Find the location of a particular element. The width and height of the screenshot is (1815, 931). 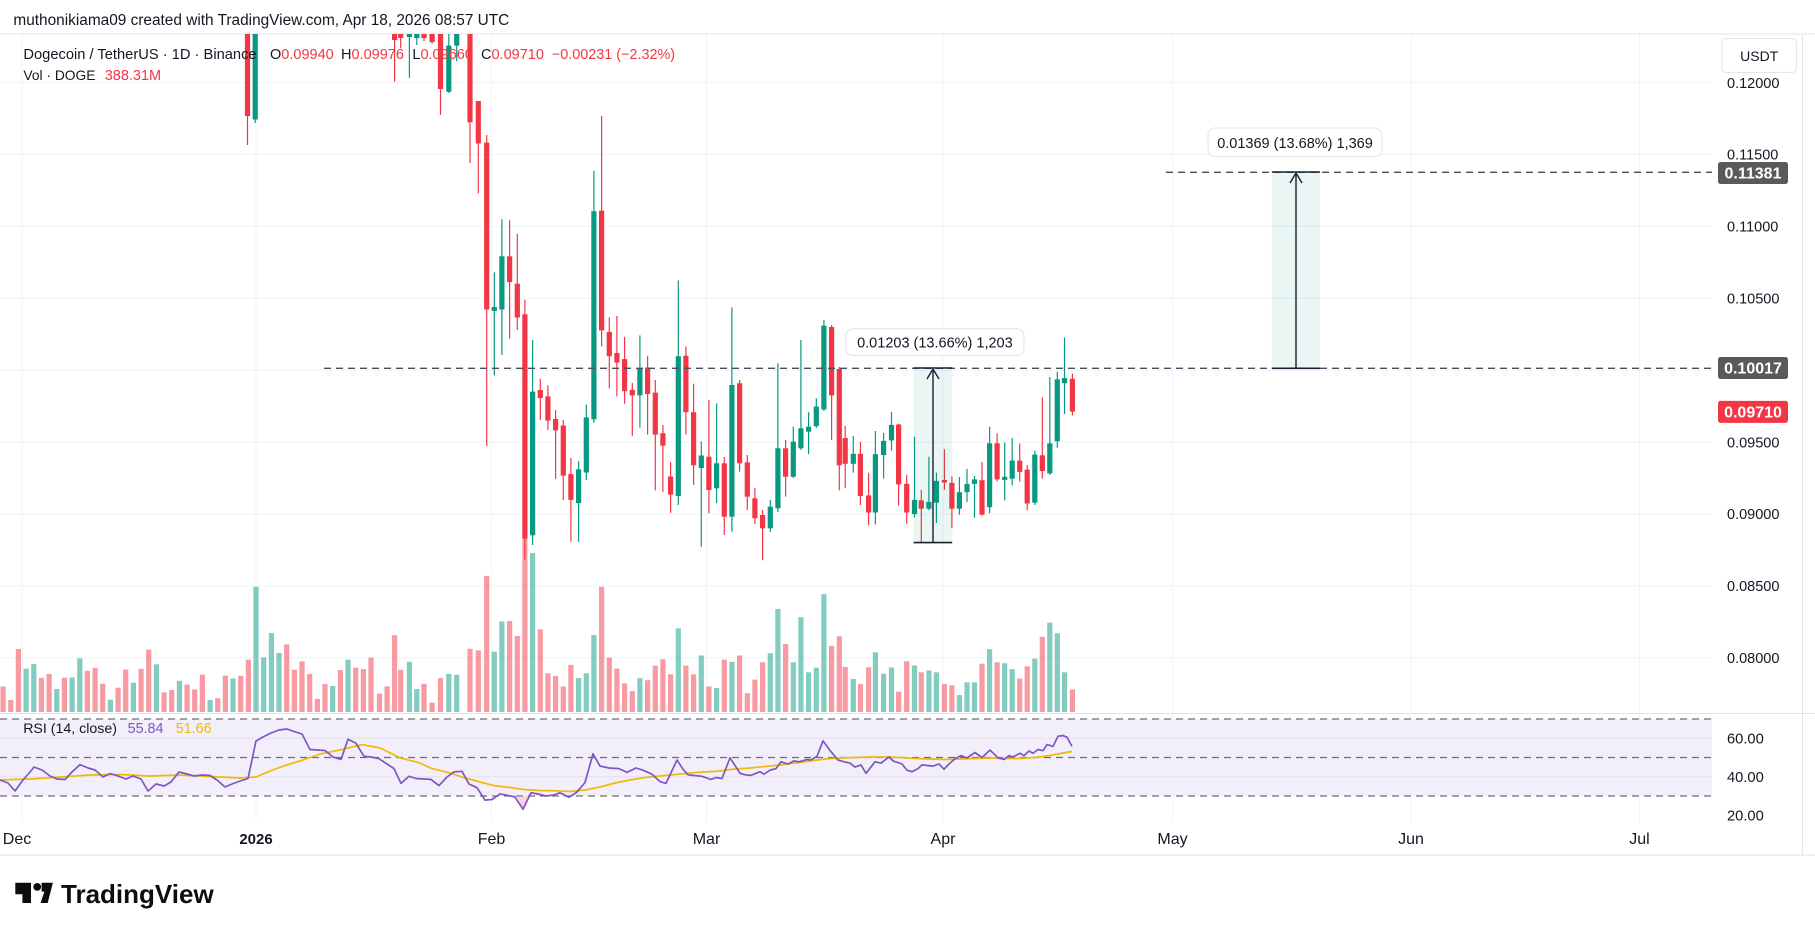

svg-text: 0.11000 is located at coordinates (1752, 228).